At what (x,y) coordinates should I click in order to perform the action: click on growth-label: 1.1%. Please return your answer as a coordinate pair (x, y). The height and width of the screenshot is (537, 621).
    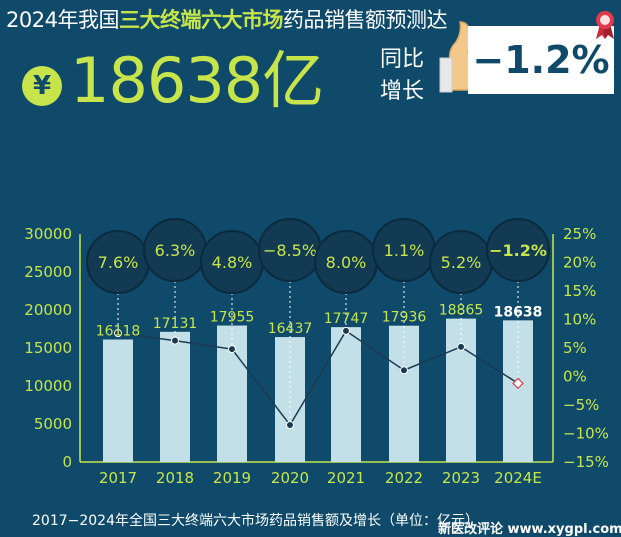
    Looking at the image, I should click on (404, 250).